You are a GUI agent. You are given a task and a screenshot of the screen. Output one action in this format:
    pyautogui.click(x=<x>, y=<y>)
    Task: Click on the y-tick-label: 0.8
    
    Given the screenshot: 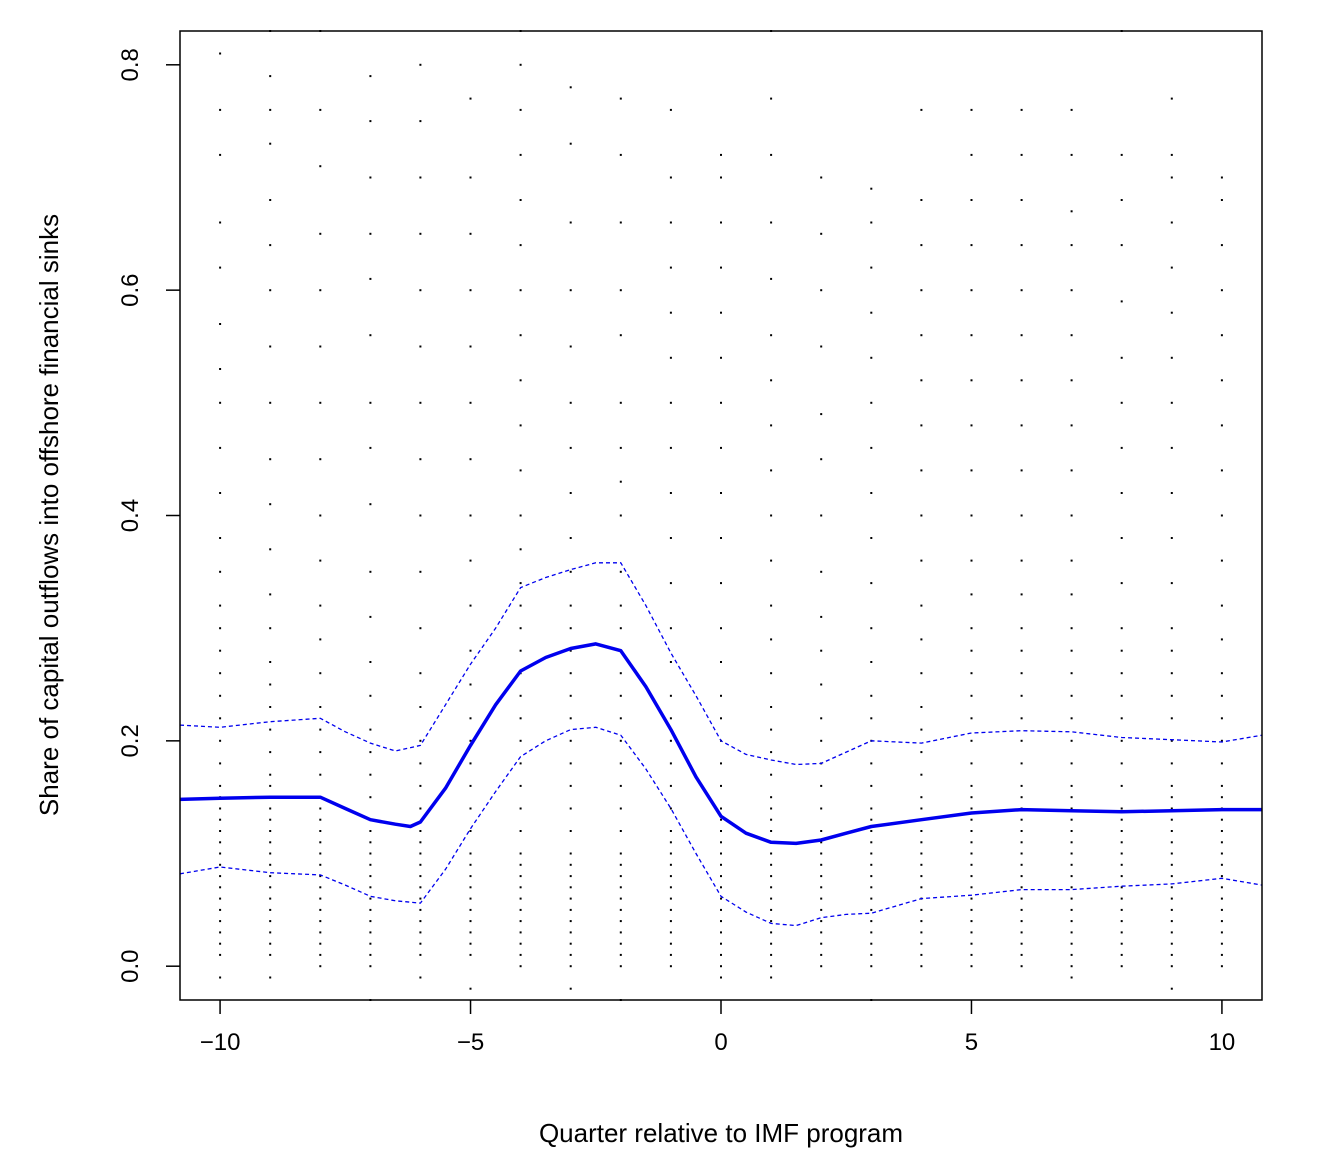 What is the action you would take?
    pyautogui.click(x=130, y=64)
    